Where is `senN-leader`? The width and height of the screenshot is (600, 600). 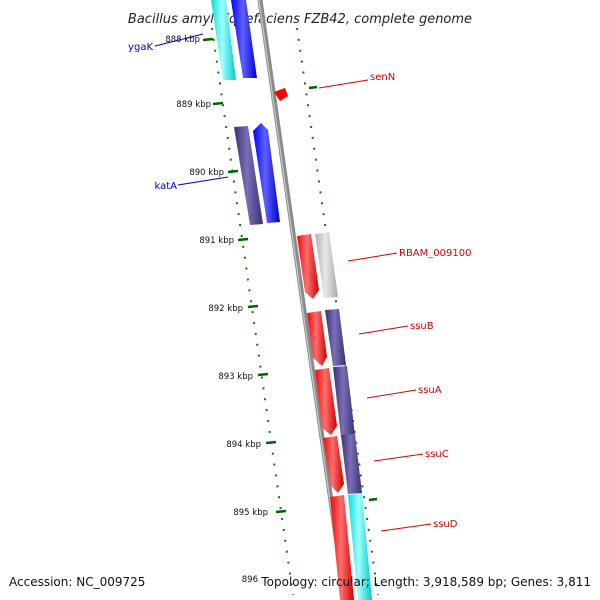 senN-leader is located at coordinates (343, 84).